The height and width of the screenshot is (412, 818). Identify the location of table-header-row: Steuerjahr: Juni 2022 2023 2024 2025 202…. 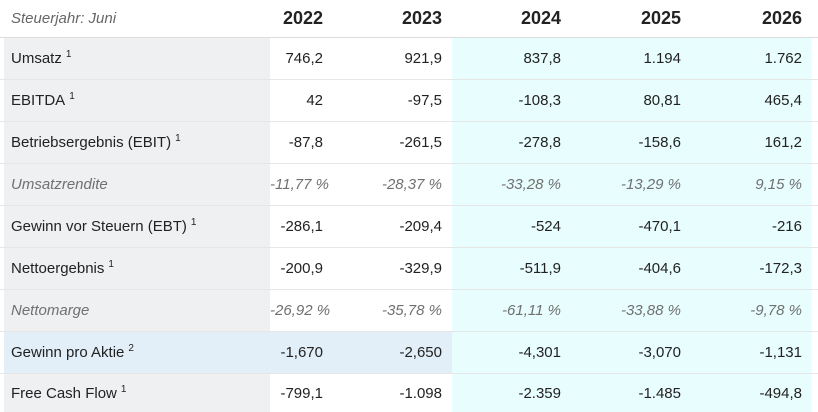
(409, 19).